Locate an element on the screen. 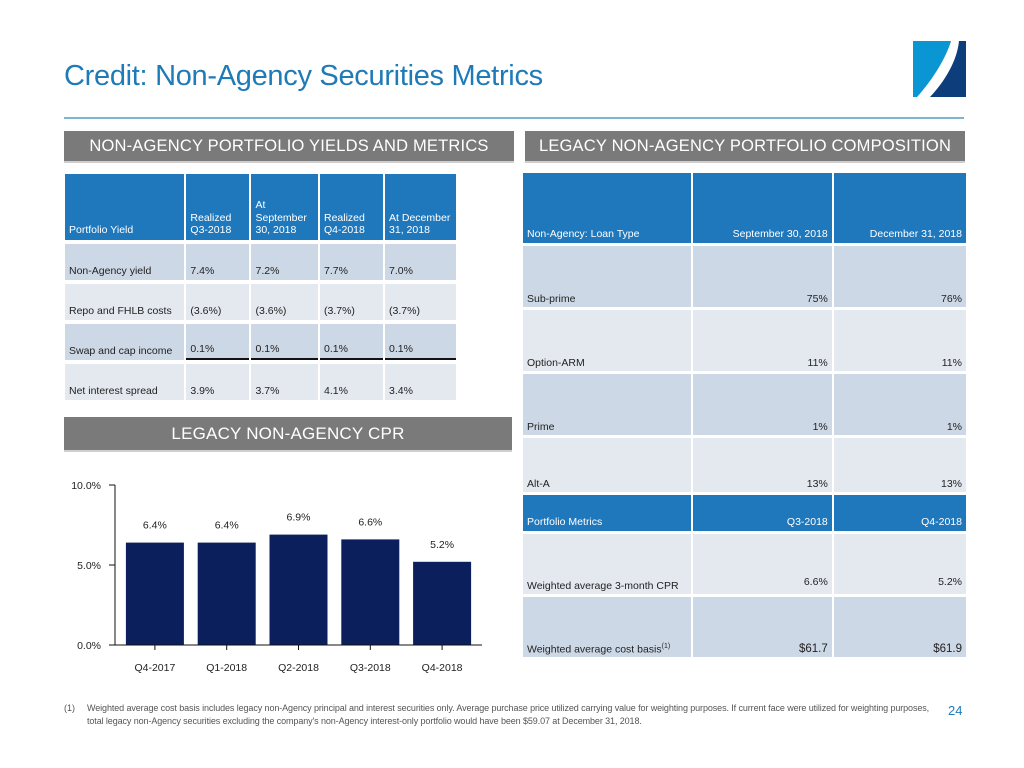 This screenshot has width=1024, height=768. column-header: Q4-2018 is located at coordinates (899, 513).